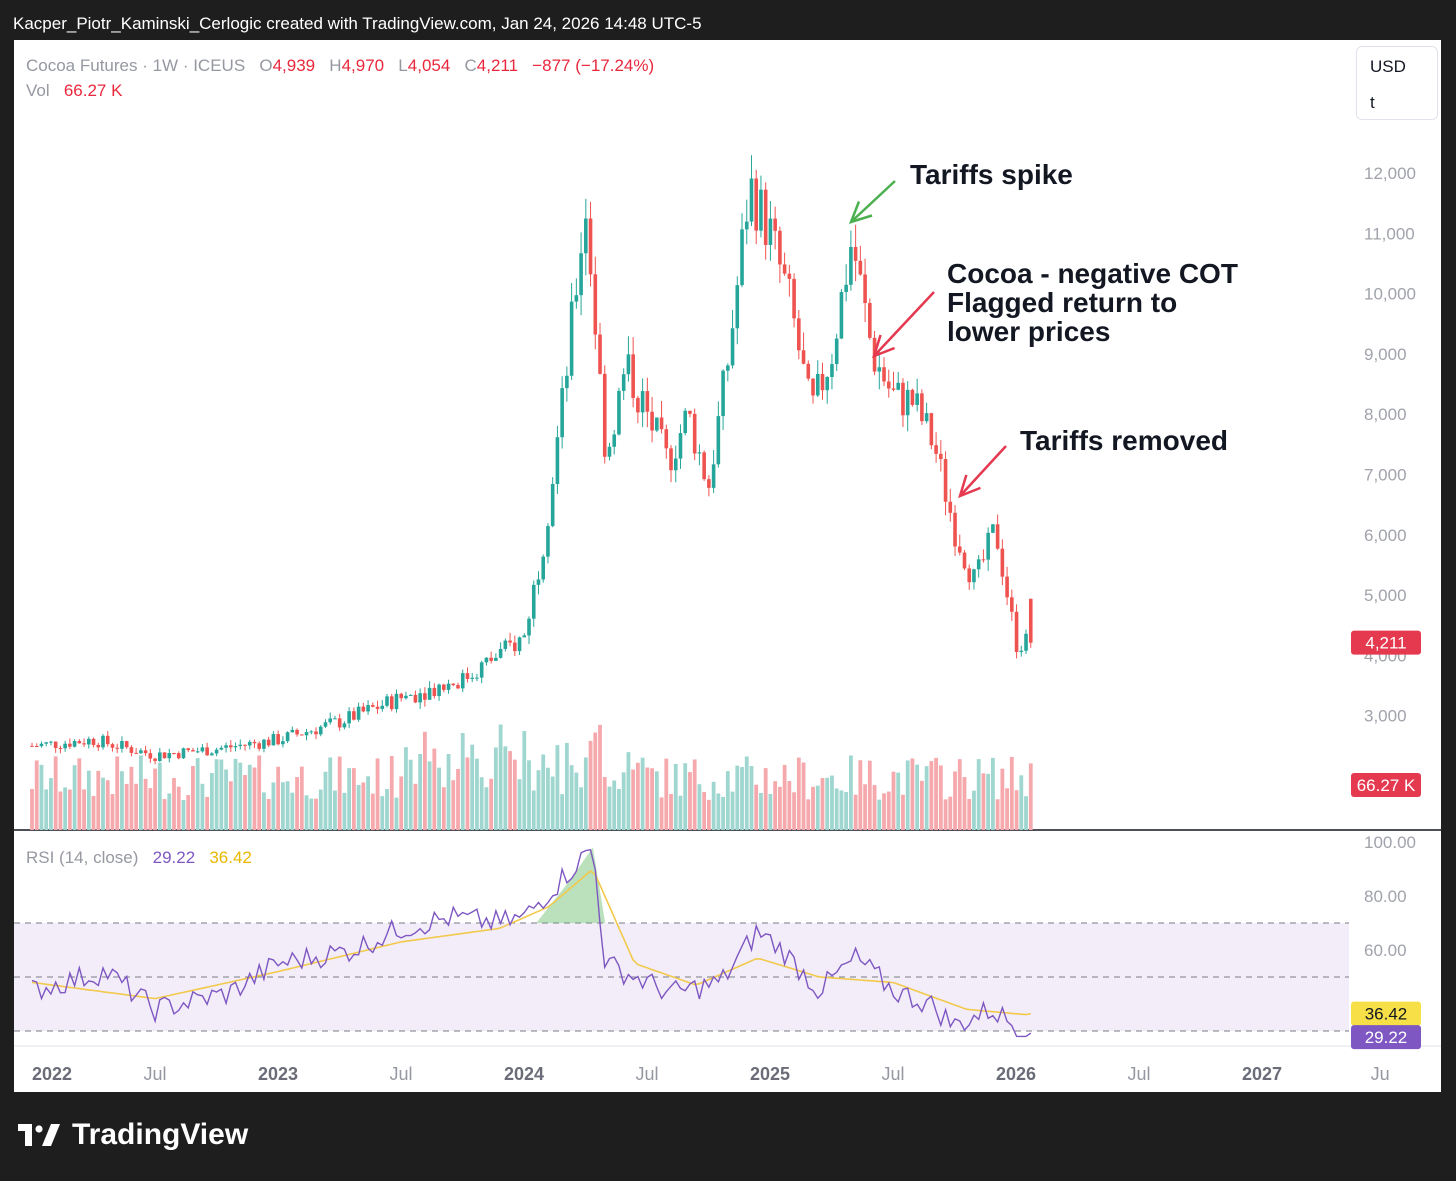 This screenshot has height=1181, width=1456. Describe the element at coordinates (1386, 1037) in the screenshot. I see `rsi-tag-label: 29.22` at that location.